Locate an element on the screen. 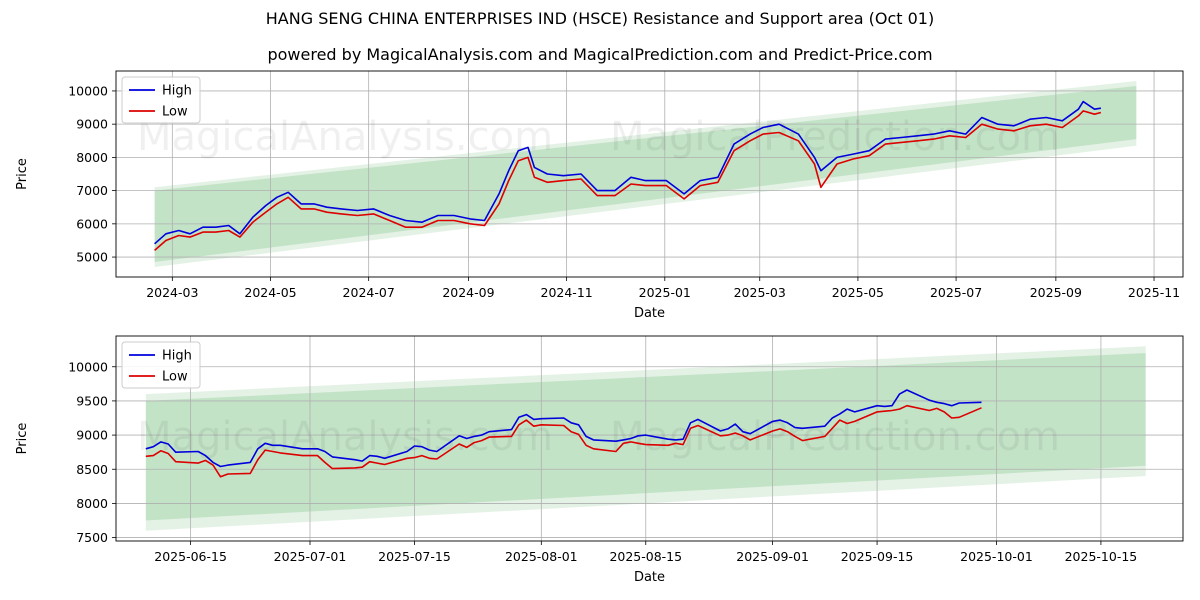 This screenshot has height=600, width=1200. series-line-high is located at coordinates (563, 428).